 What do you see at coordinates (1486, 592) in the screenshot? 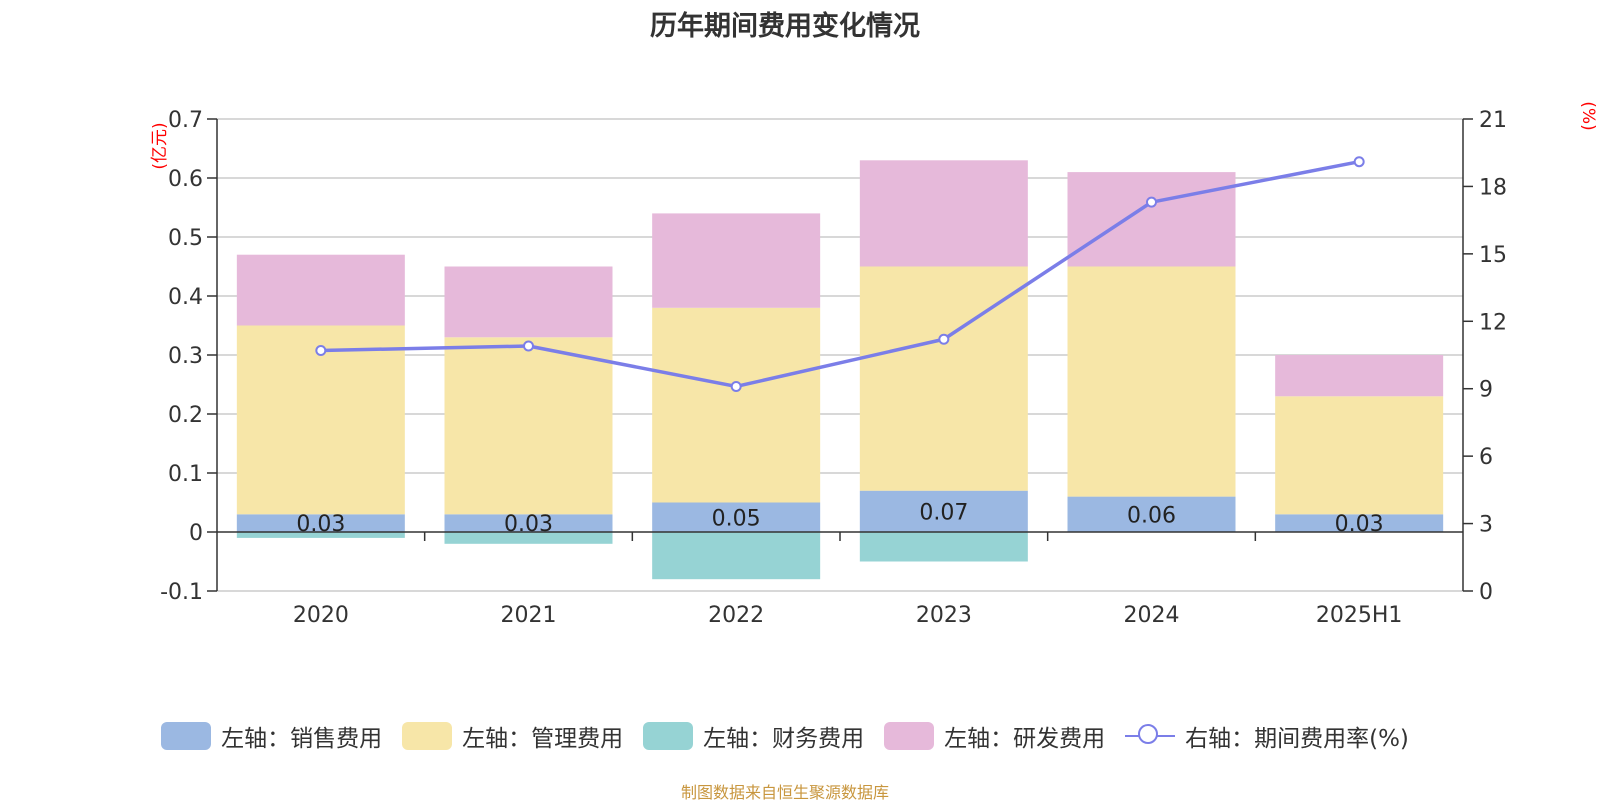
I see `right-axis-tick-label: 0` at bounding box center [1486, 592].